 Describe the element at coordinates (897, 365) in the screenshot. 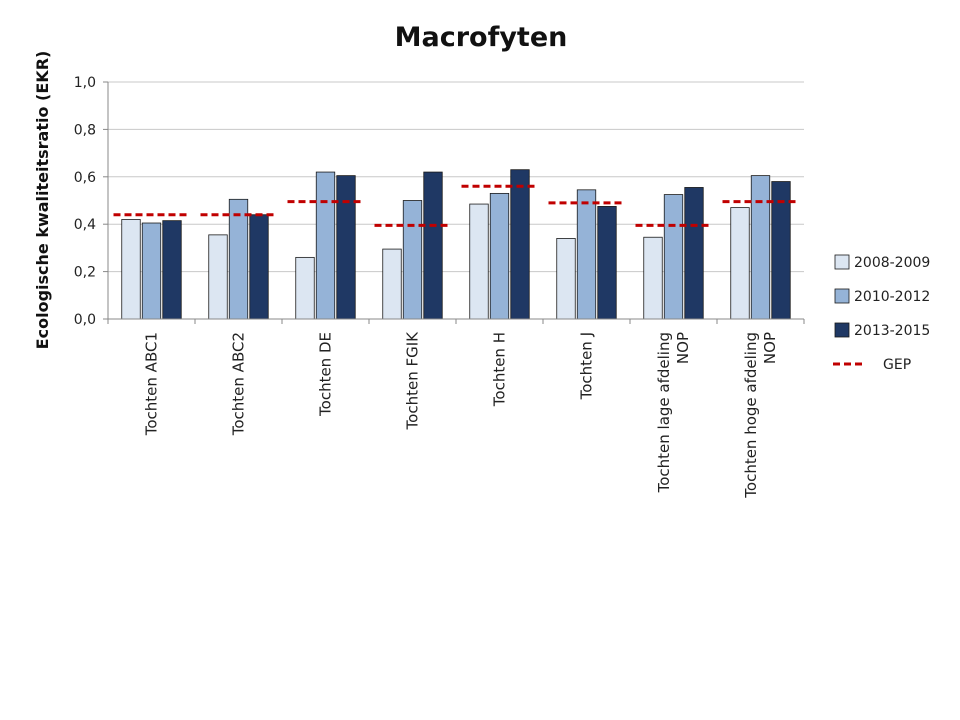

I see `legend-label: GEP` at that location.